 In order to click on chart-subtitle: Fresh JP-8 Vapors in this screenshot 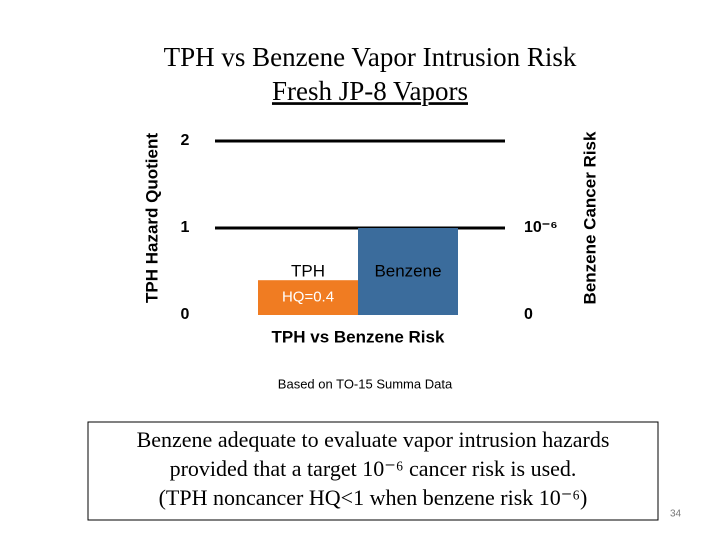, I will do `click(370, 91)`.